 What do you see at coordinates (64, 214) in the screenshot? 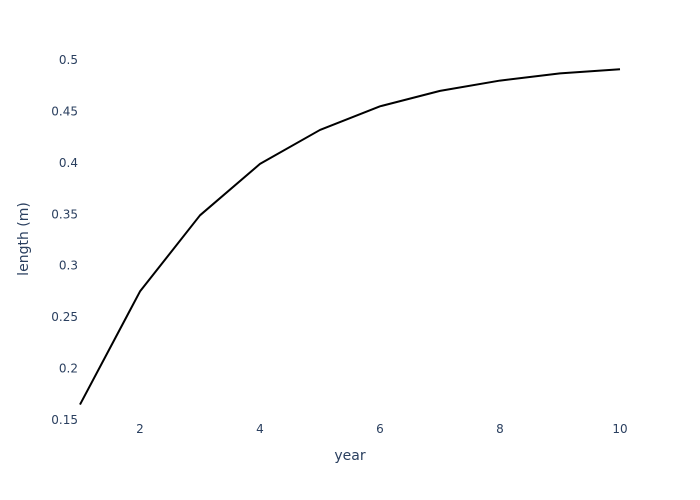
I see `y-tick-label: 0.35` at bounding box center [64, 214].